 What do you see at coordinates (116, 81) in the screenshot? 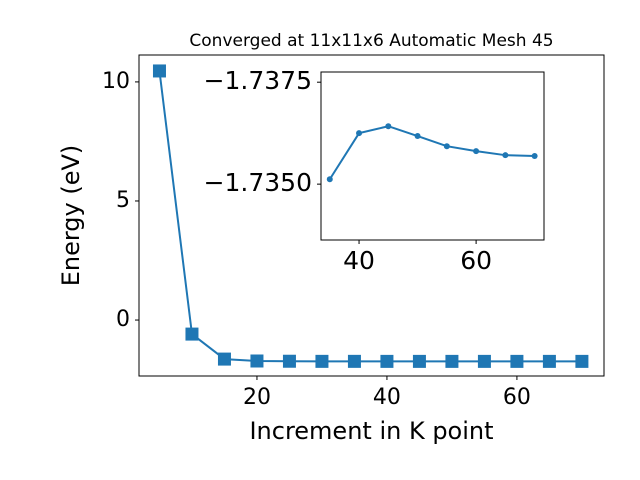
I see `y-tick-label: 10` at bounding box center [116, 81].